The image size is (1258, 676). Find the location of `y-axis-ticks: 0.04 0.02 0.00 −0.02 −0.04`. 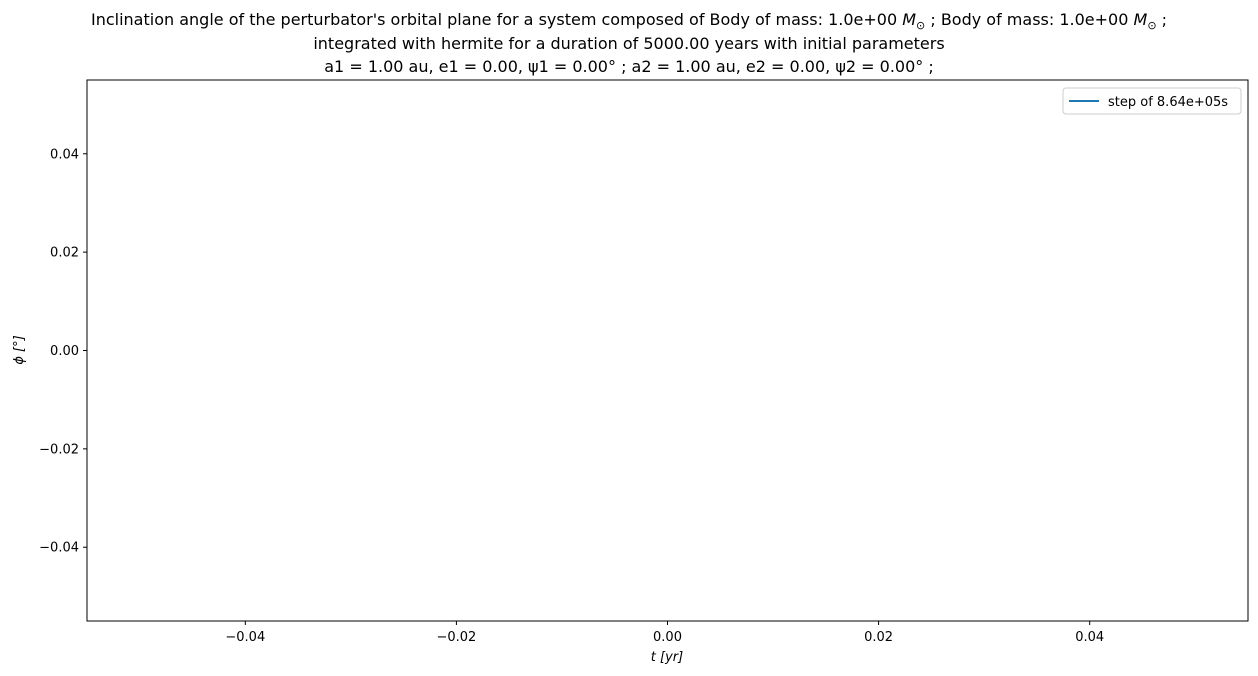

y-axis-ticks: 0.04 0.02 0.00 −0.02 −0.04 is located at coordinates (63, 351).